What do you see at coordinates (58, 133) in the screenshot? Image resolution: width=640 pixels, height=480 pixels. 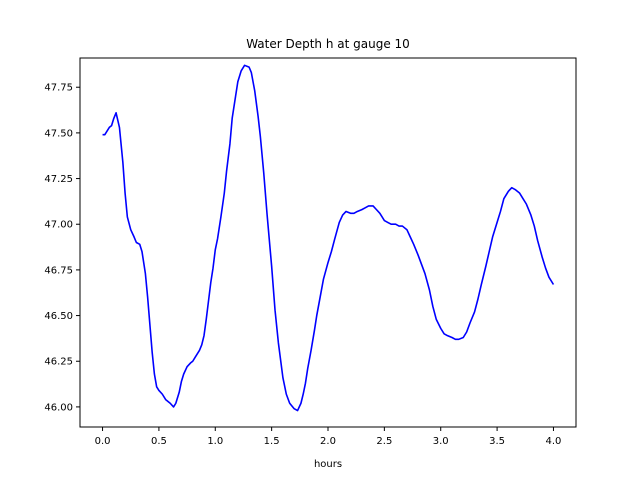 I see `y-tick-label: 47.50` at bounding box center [58, 133].